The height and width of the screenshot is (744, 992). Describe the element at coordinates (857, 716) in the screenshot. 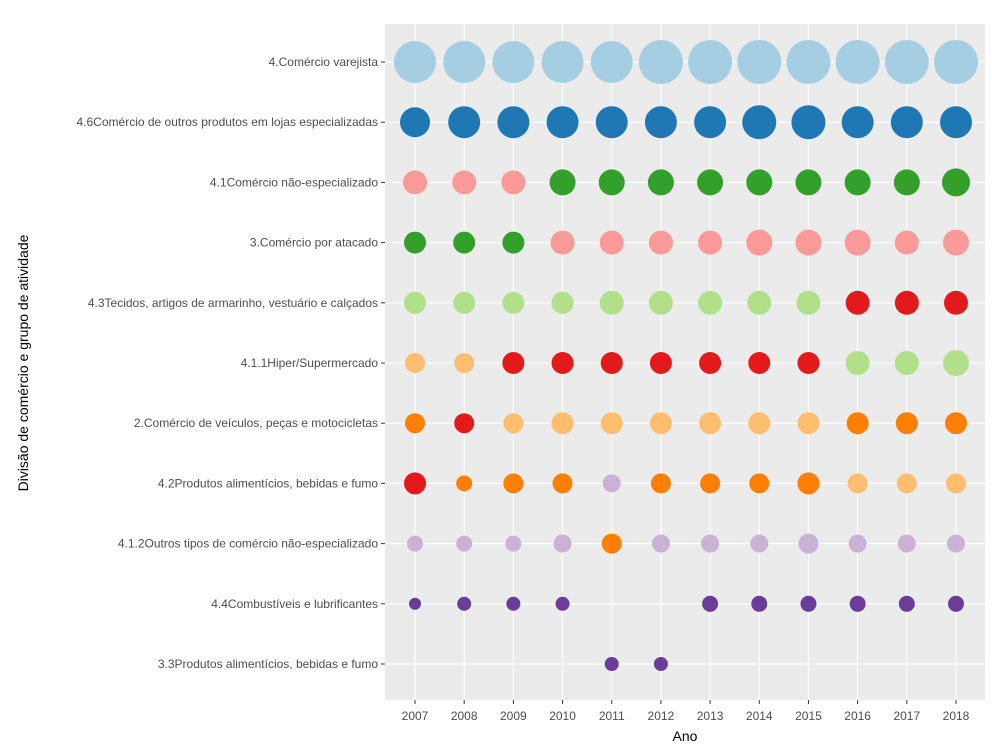

I see `x-tick-label: 2016` at that location.